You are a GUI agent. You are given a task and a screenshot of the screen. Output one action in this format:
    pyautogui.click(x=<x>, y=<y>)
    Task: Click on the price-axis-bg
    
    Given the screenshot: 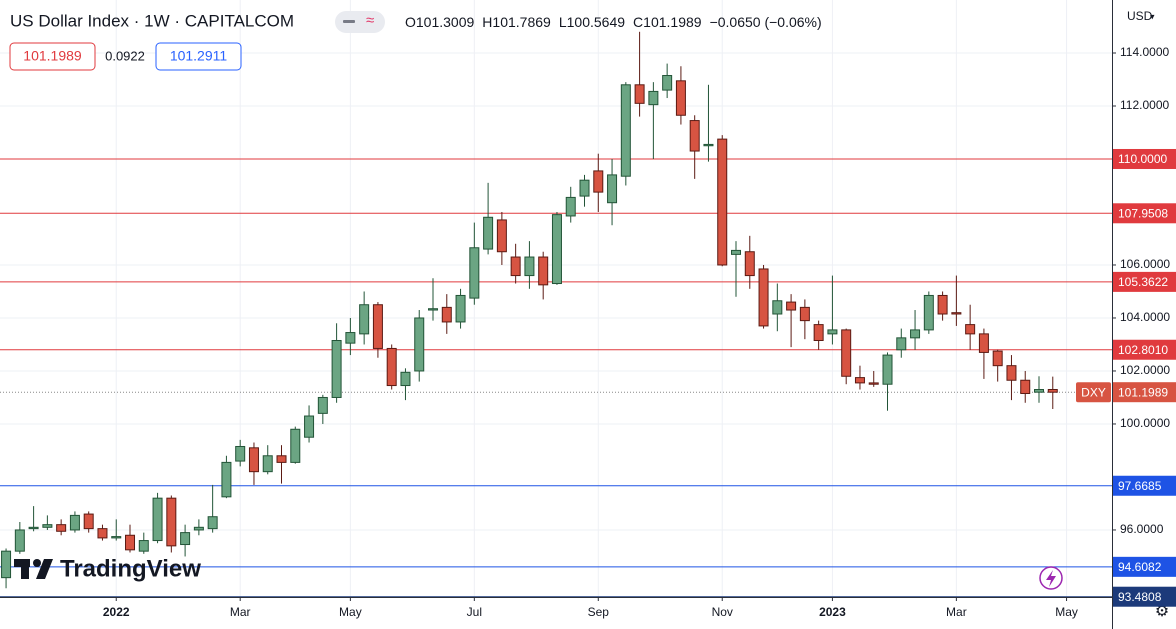 What is the action you would take?
    pyautogui.click(x=1144, y=314)
    